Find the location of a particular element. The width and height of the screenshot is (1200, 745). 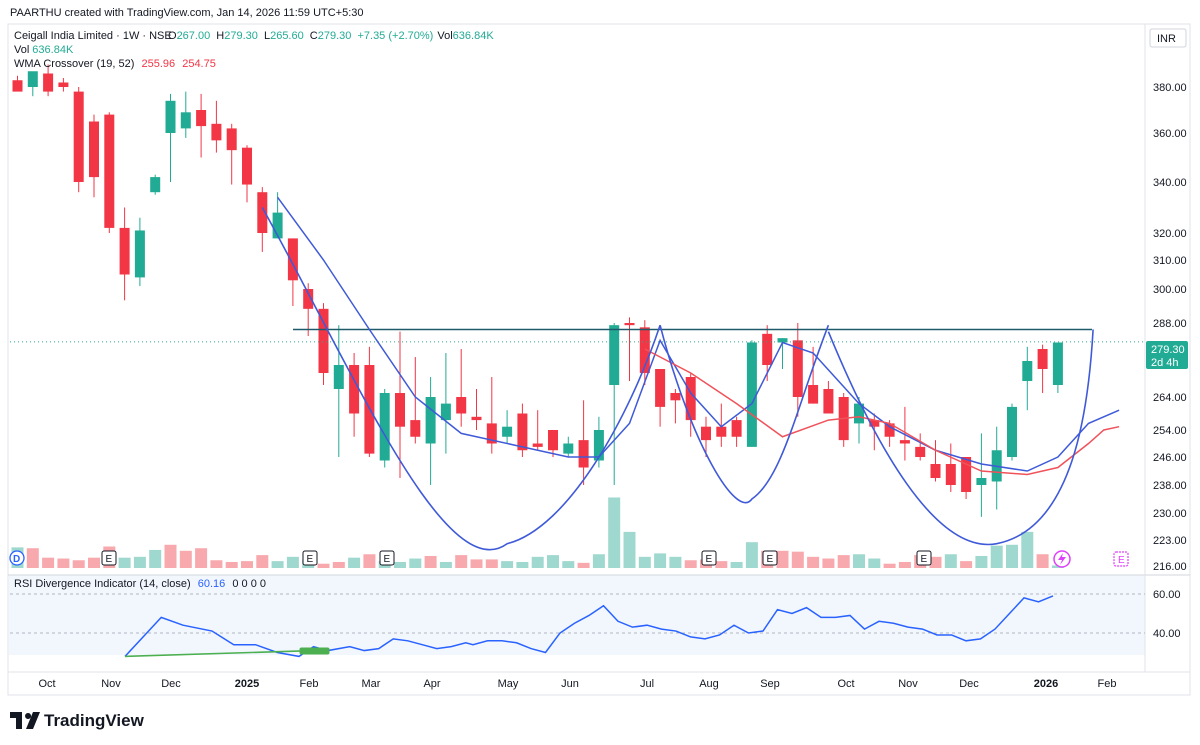

volume-bars is located at coordinates (537, 532).